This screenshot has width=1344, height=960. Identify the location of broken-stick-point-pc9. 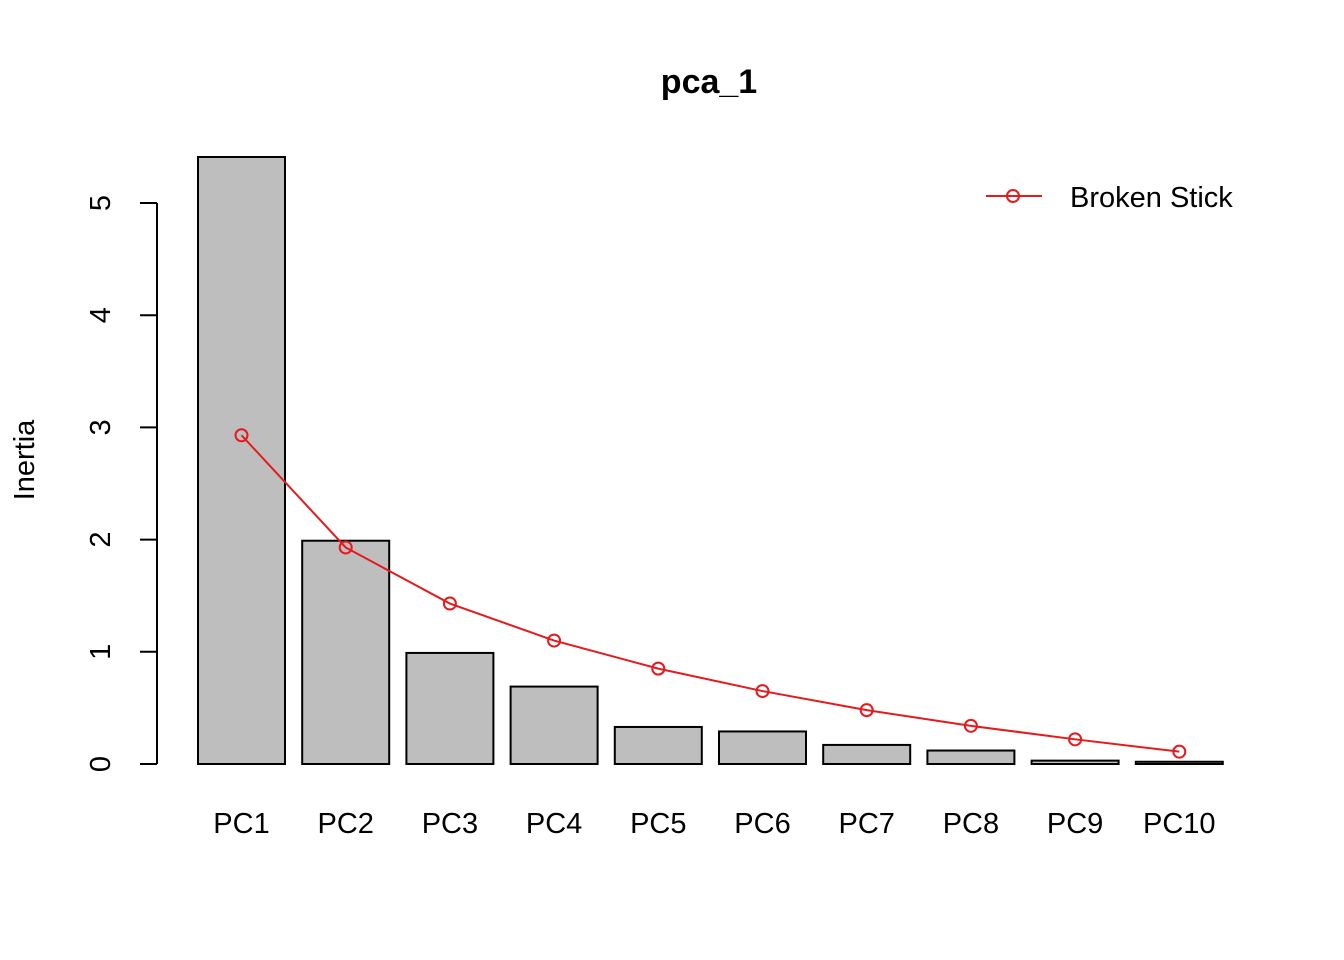
(1075, 739).